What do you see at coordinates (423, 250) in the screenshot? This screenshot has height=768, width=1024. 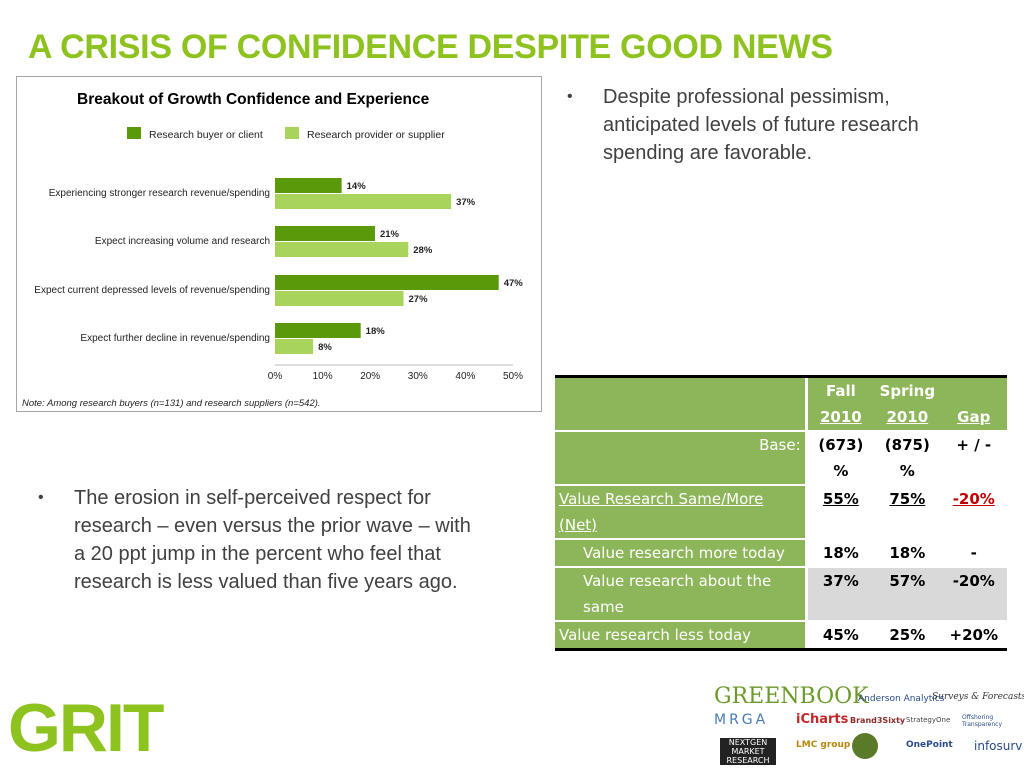 I see `data-label: 28%` at bounding box center [423, 250].